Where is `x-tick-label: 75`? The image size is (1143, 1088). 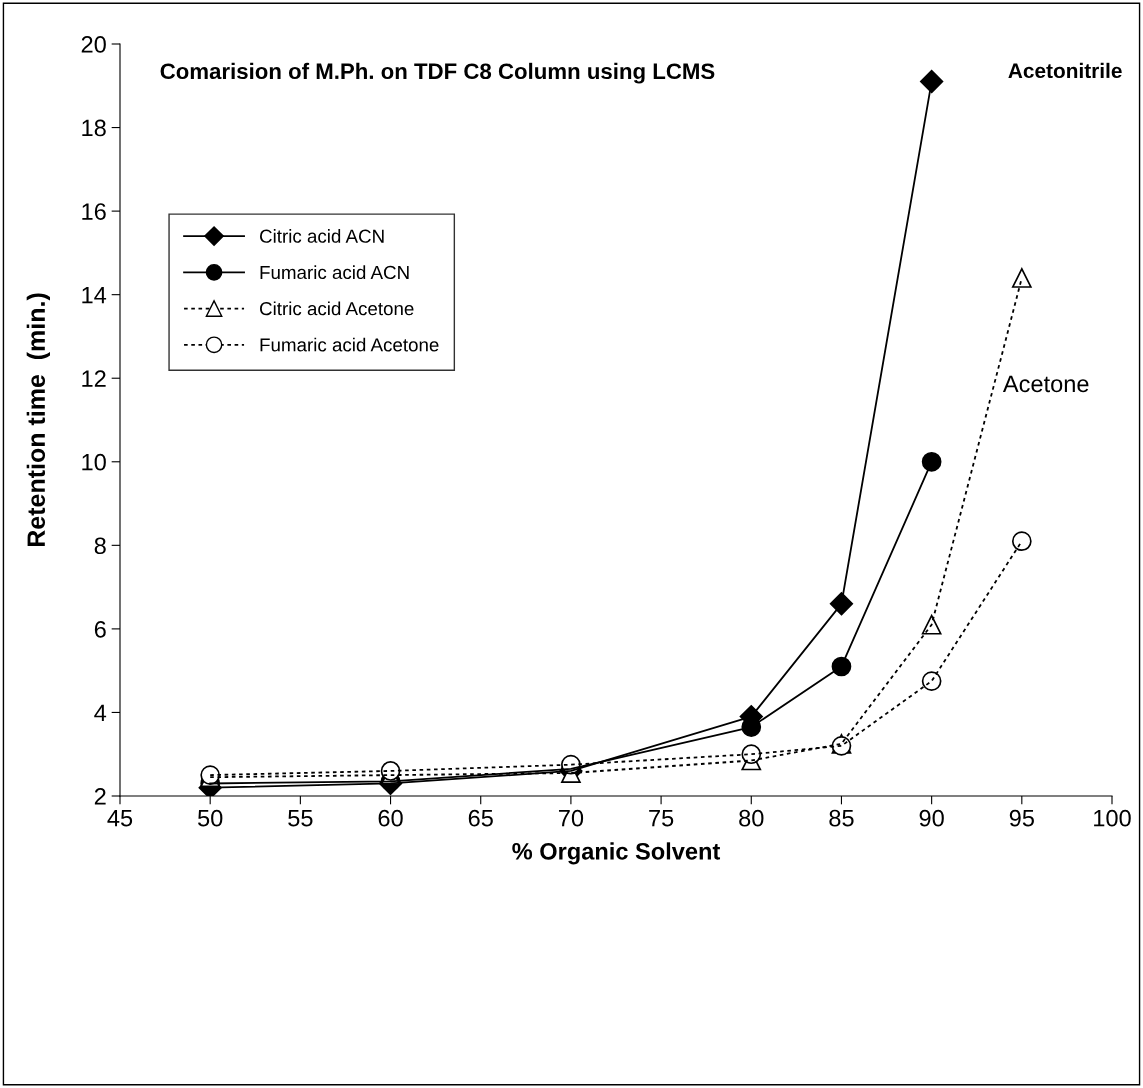
x-tick-label: 75 is located at coordinates (661, 818).